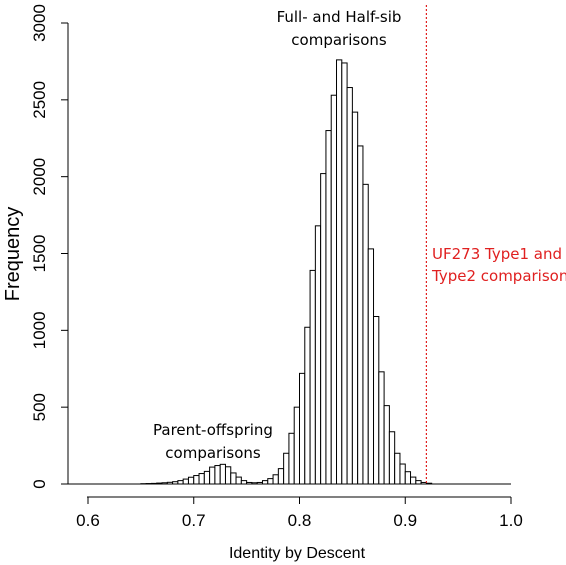 The image size is (566, 565). Describe the element at coordinates (497, 254) in the screenshot. I see `annotation-uf273-line1: UF273 Type1 and` at that location.